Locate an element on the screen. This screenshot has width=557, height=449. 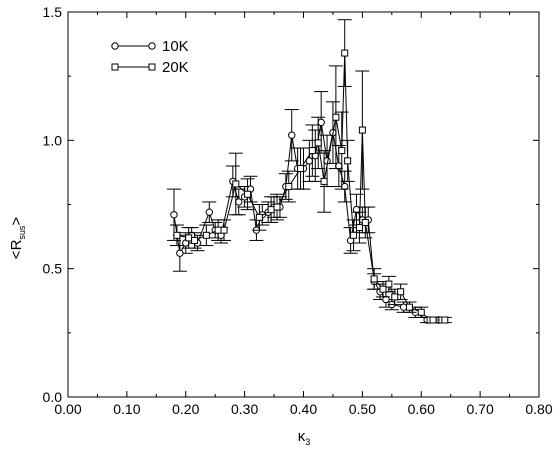
y-tick-label: 1.5 is located at coordinates (53, 12).